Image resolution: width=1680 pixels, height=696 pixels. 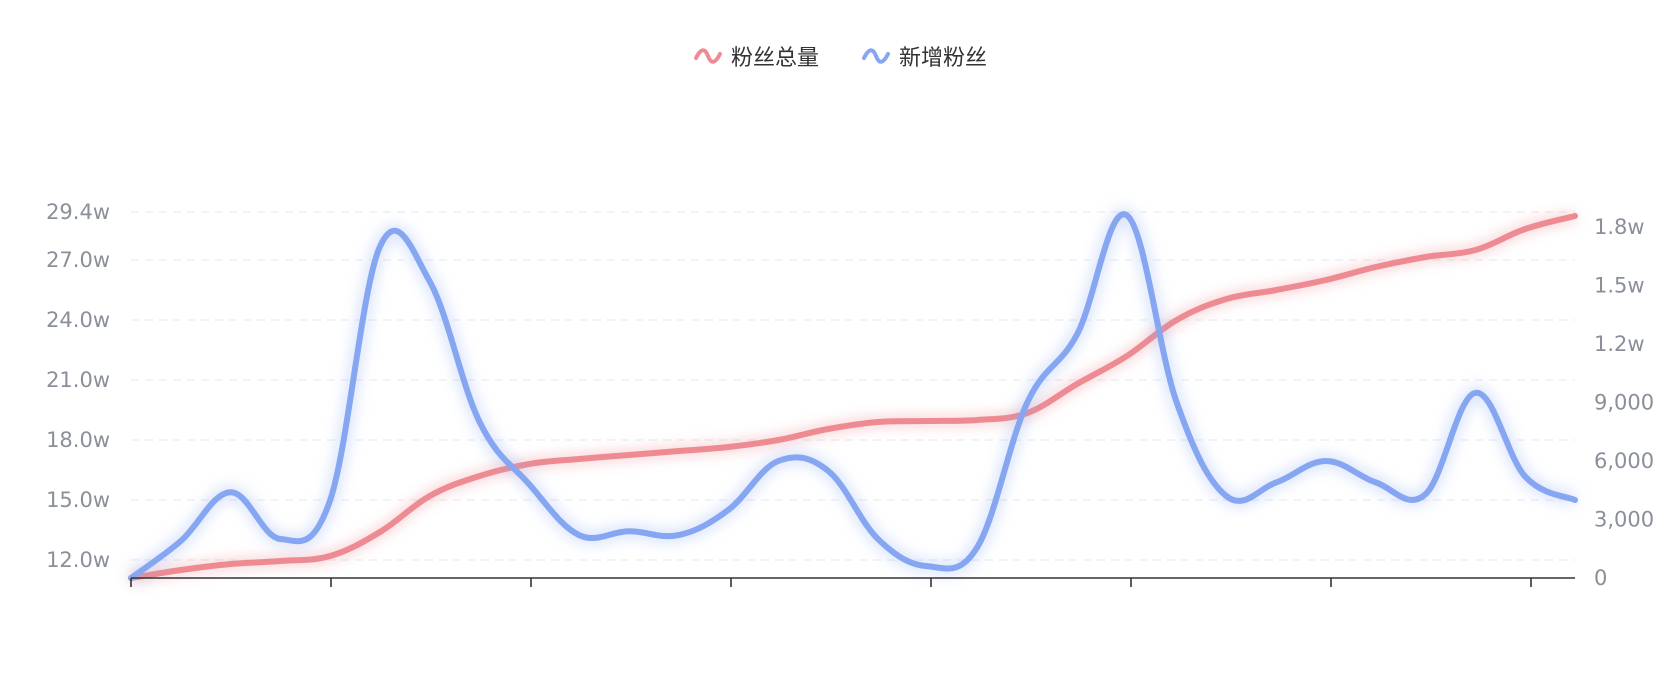 I want to click on left-tick-label: 21.0w, so click(x=78, y=380).